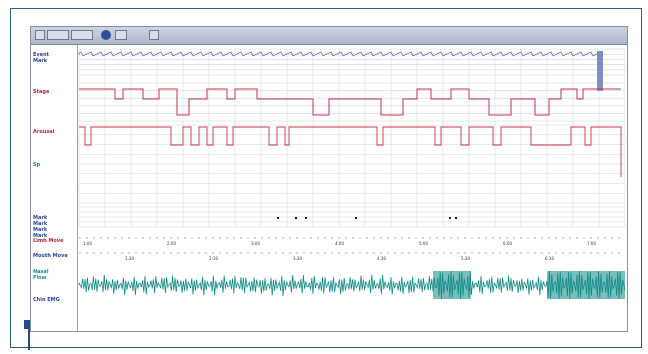 The width and height of the screenshot is (648, 354). What do you see at coordinates (37, 165) in the screenshot?
I see `channel-label: Sp` at bounding box center [37, 165].